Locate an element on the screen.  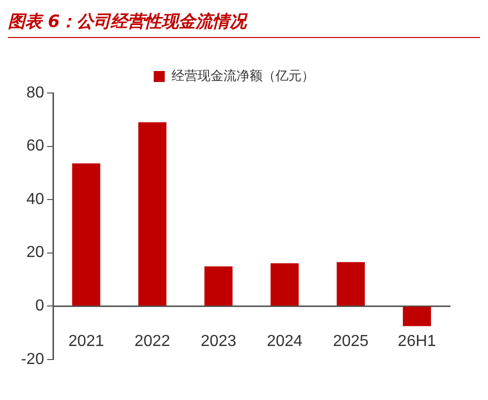
y-tick-label: 0 is located at coordinates (39, 306).